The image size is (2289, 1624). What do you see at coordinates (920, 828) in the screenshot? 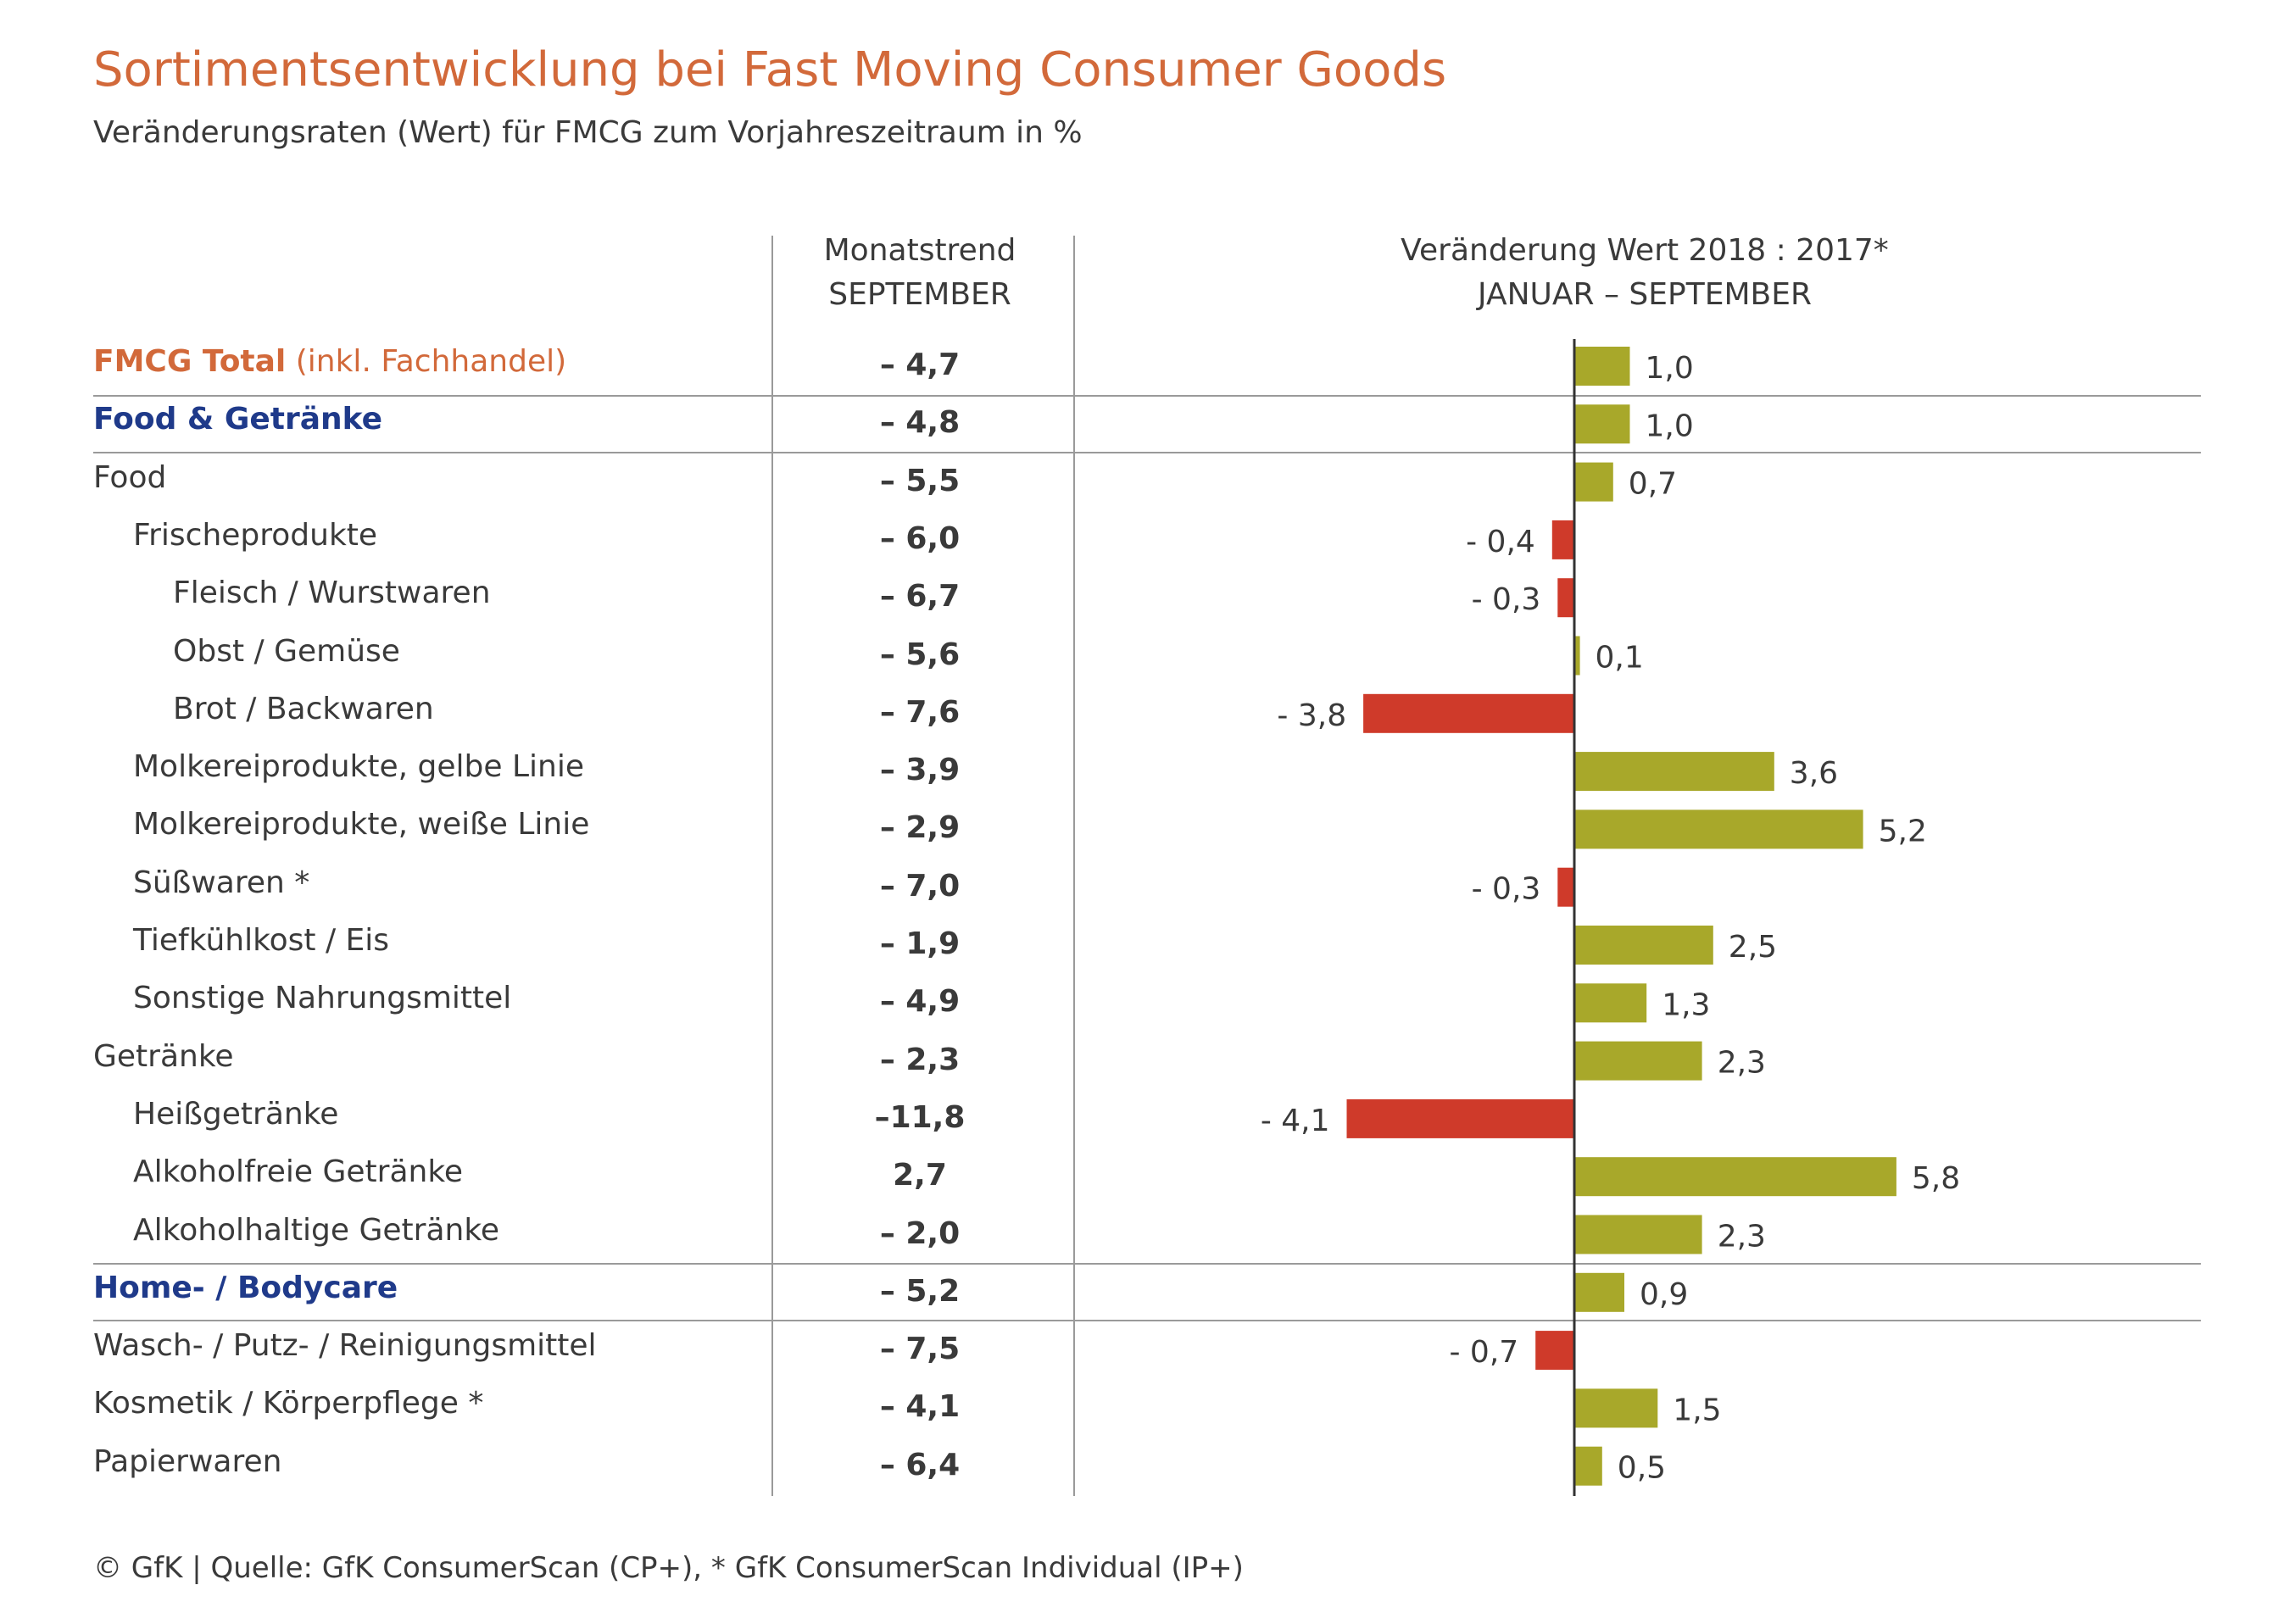
I see `monatstrend-value: – 2,9` at bounding box center [920, 828].